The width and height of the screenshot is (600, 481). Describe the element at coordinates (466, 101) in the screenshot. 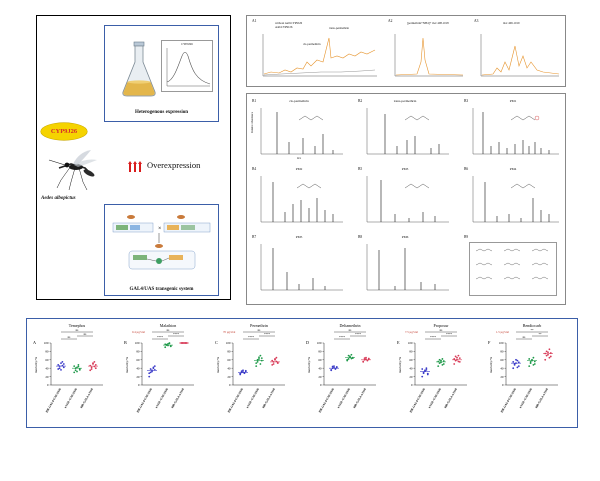

I see `panel-label: B3` at that location.